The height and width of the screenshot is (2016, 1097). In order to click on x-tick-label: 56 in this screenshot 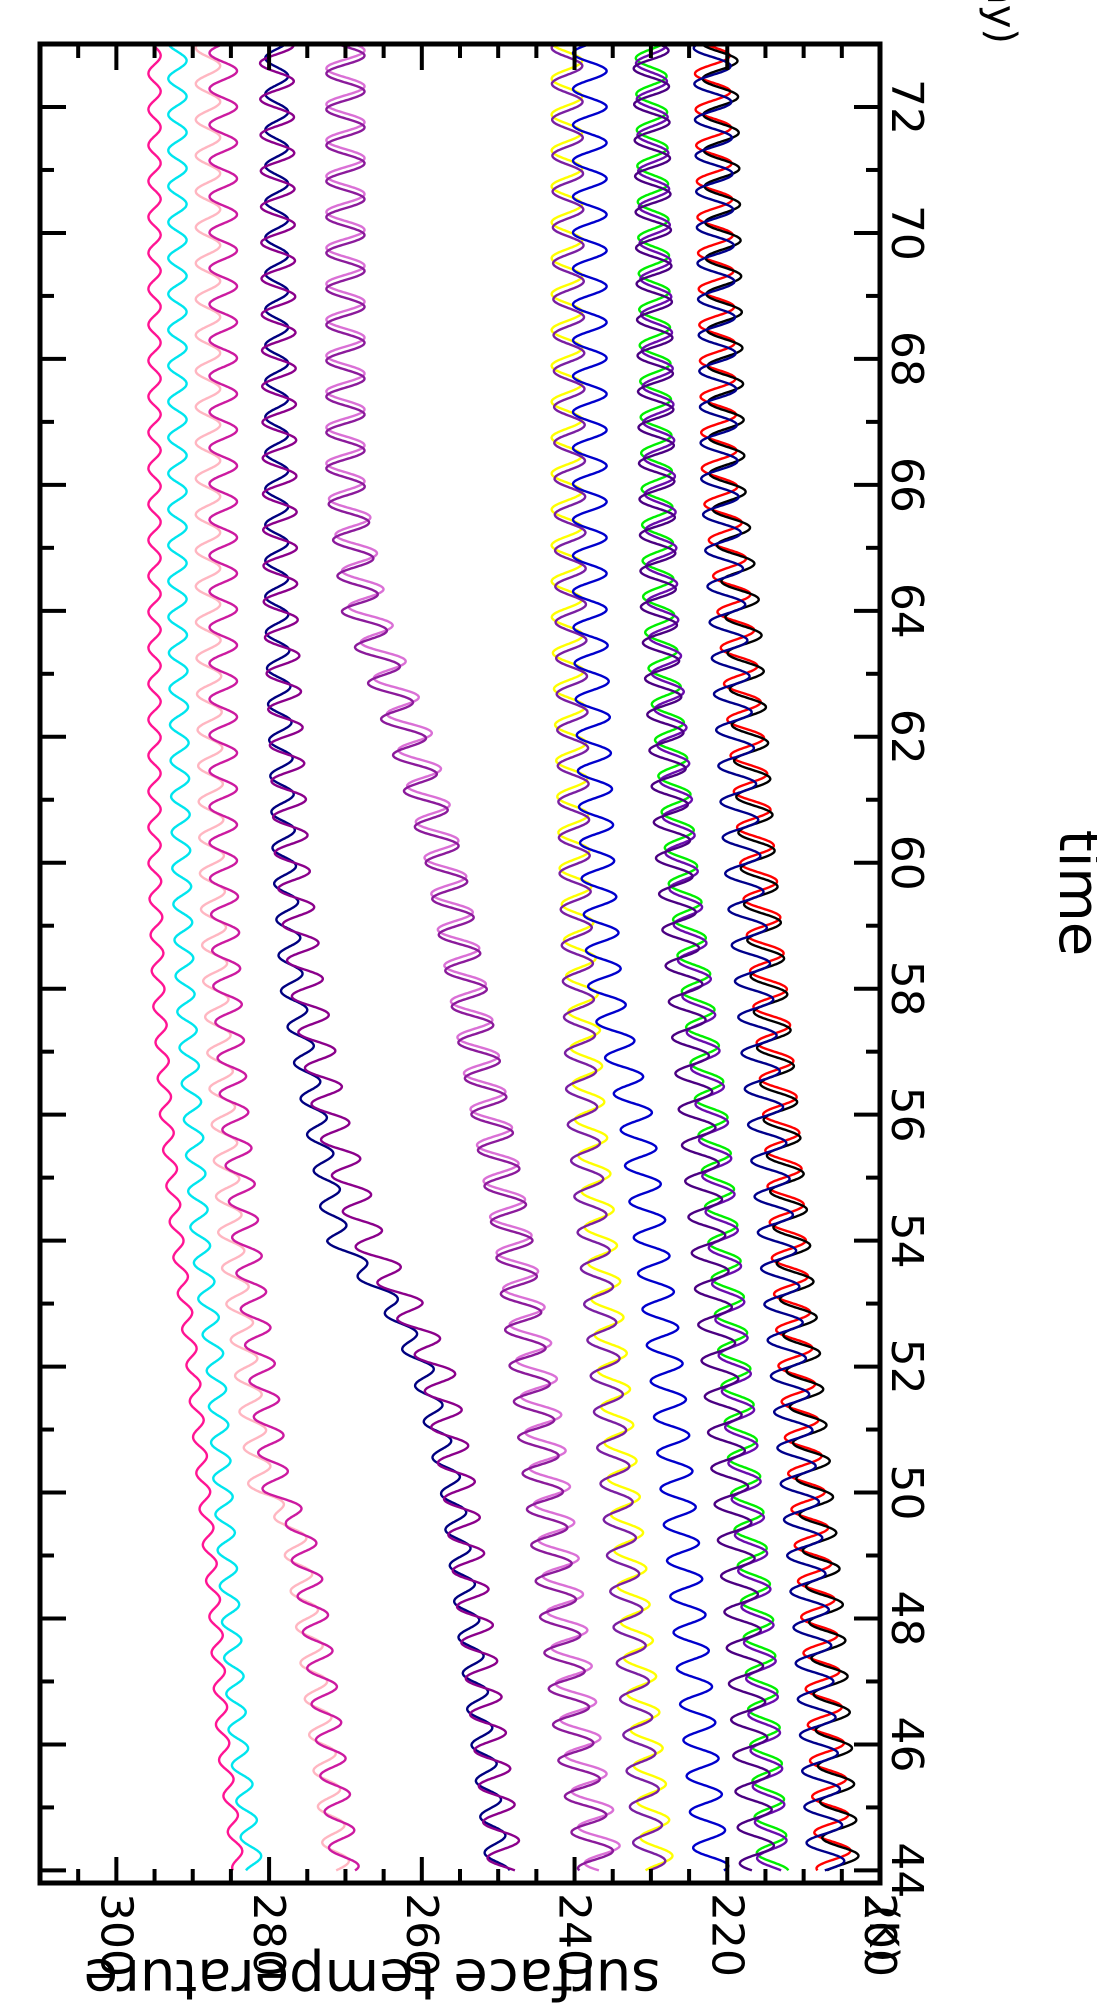, I will do `click(906, 1115)`.